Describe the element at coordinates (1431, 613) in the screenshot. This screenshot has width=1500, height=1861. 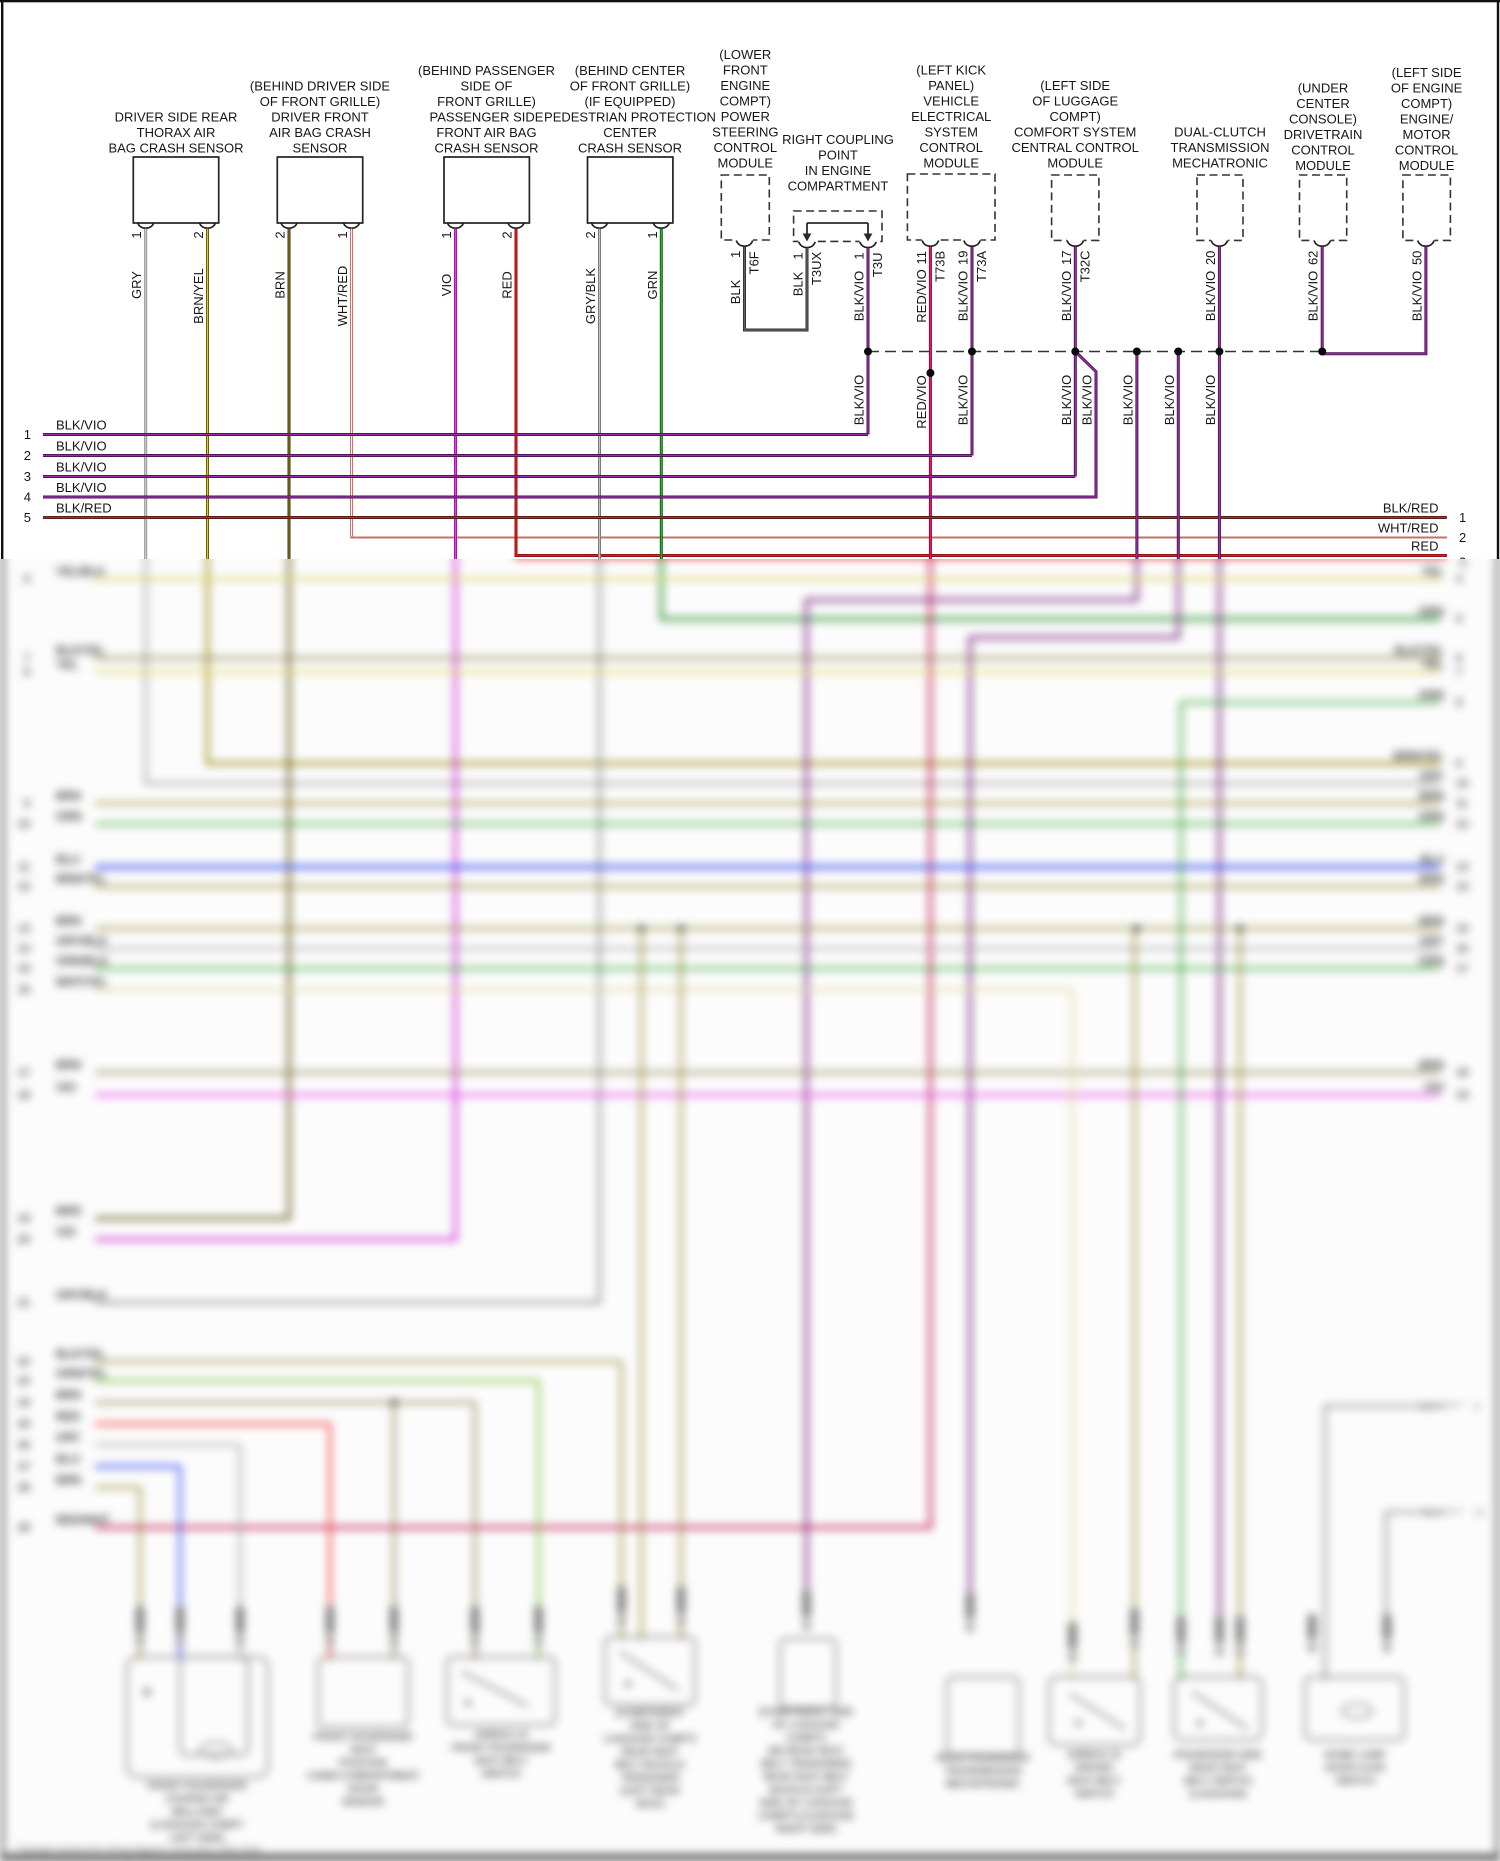
I see `svg-text: GRN` at that location.